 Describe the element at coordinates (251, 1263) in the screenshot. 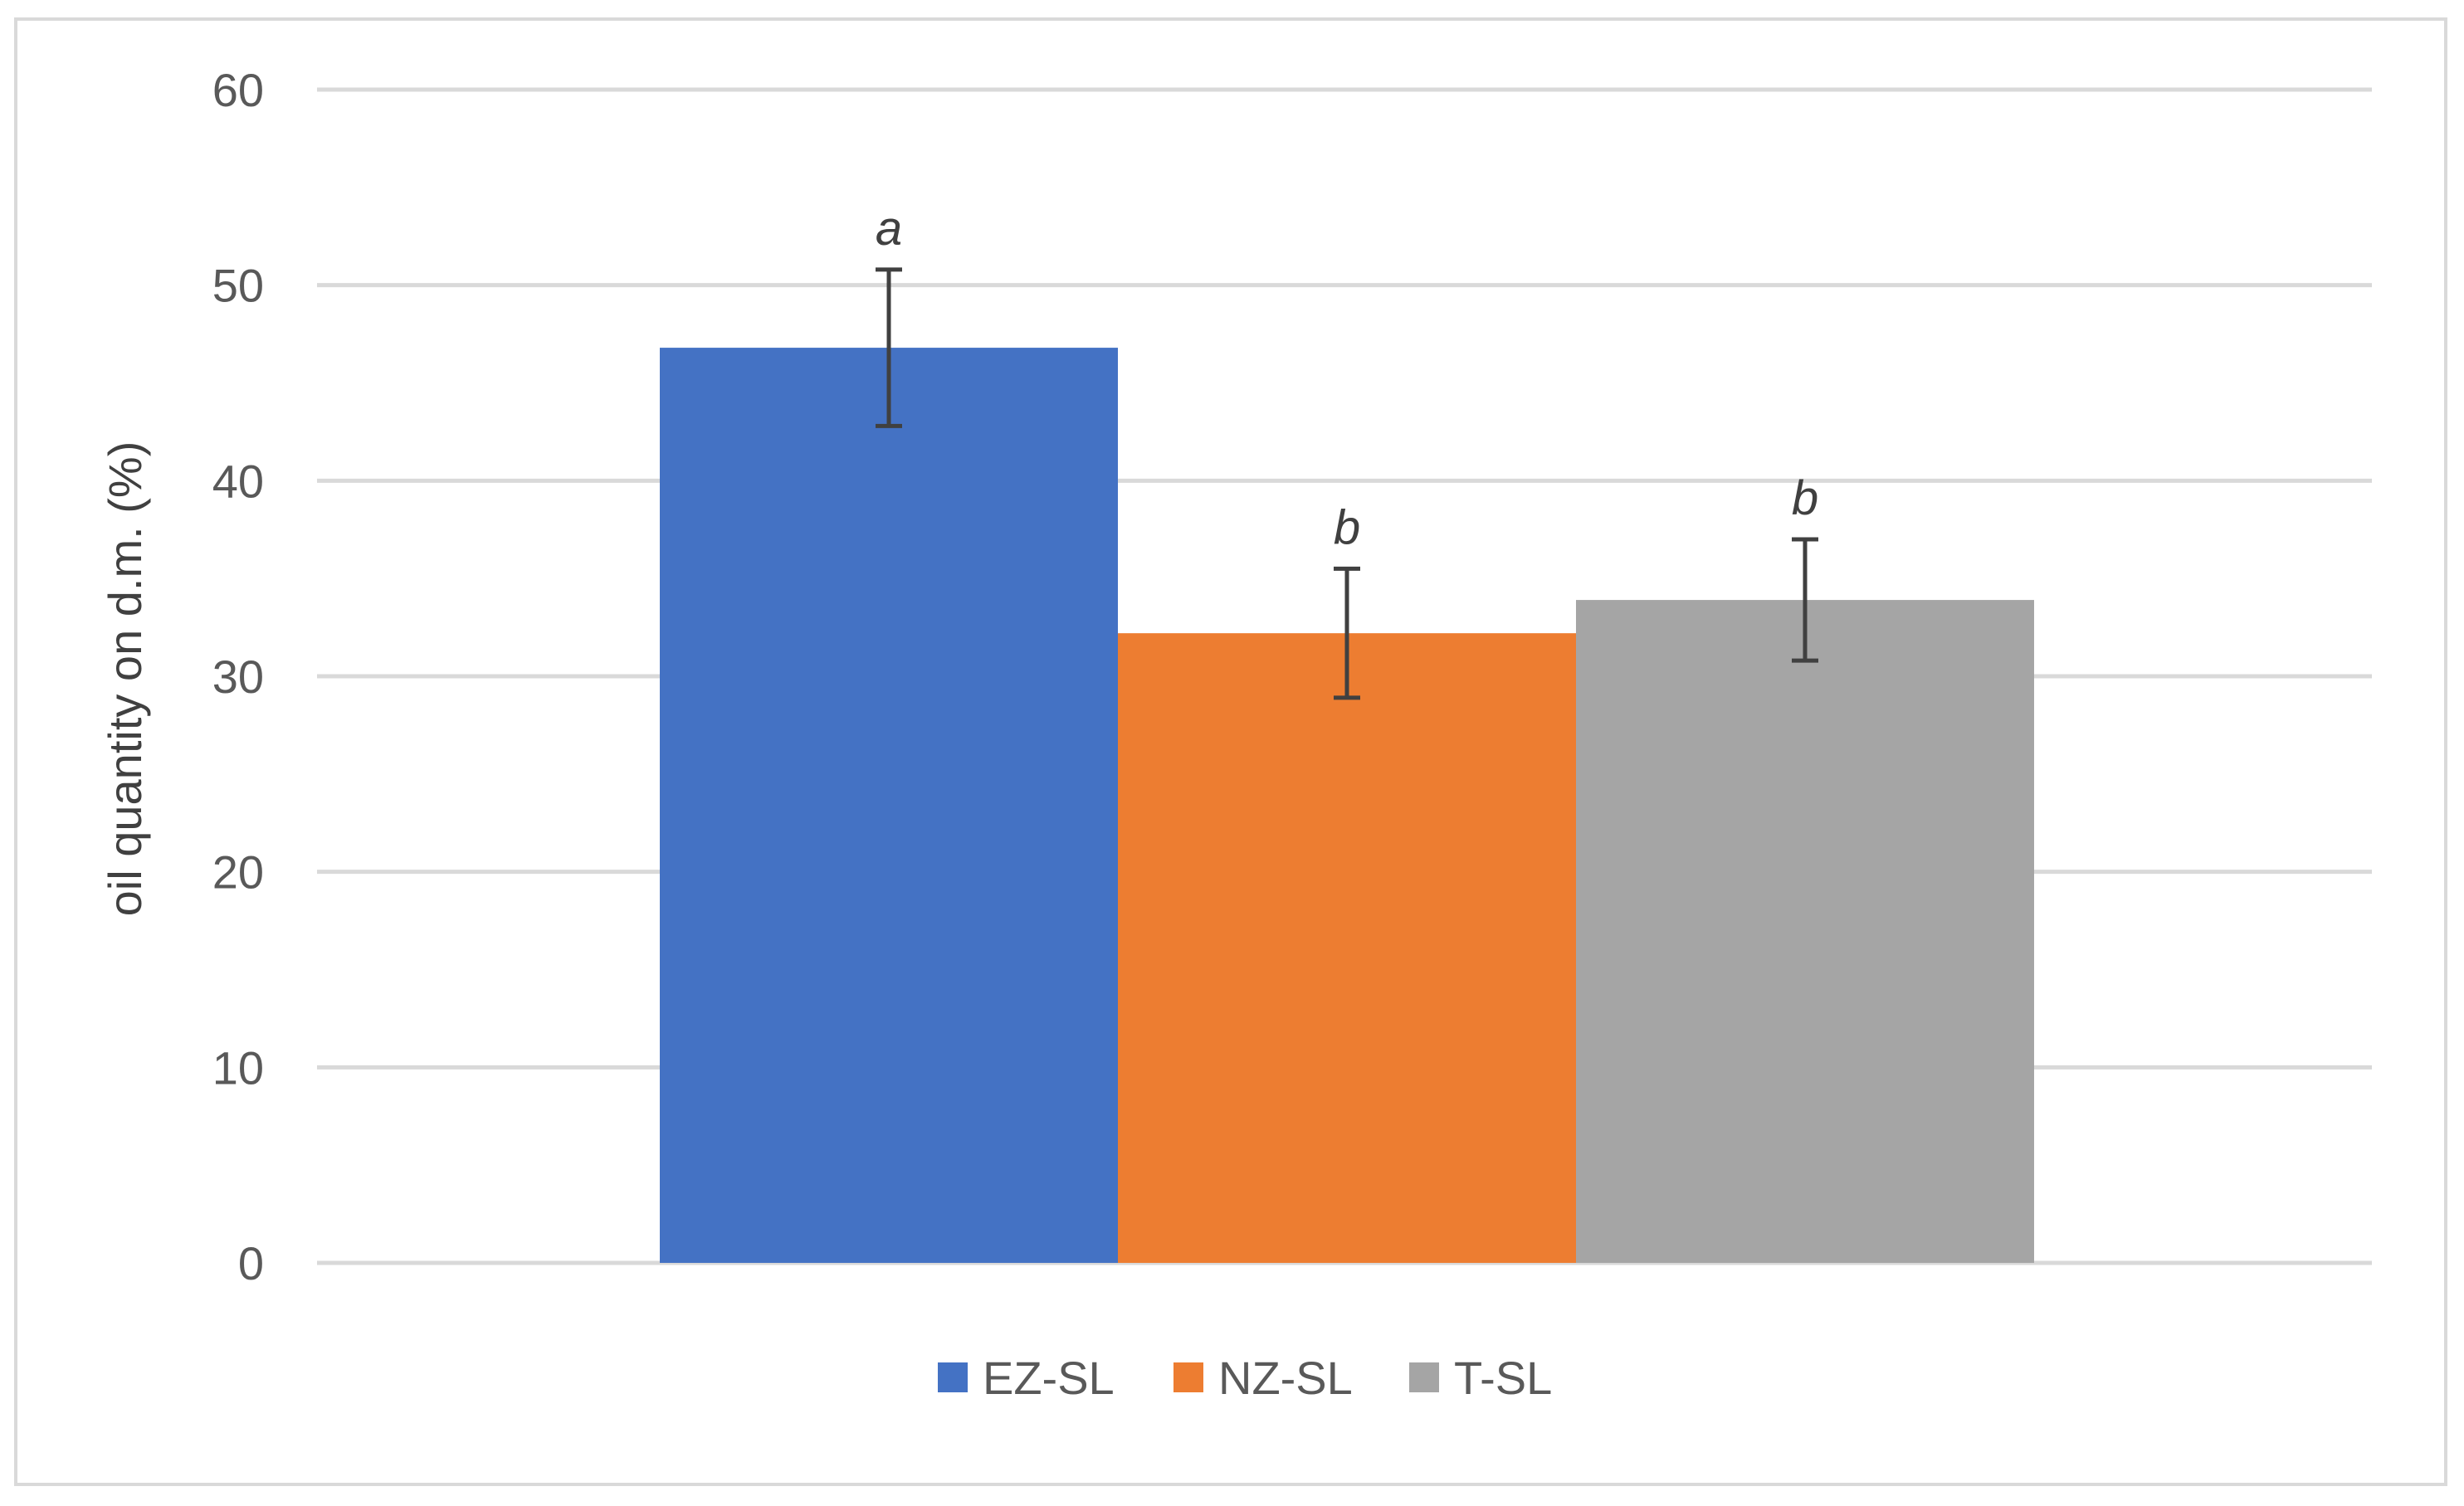

I see `y-tick-label: 0` at that location.